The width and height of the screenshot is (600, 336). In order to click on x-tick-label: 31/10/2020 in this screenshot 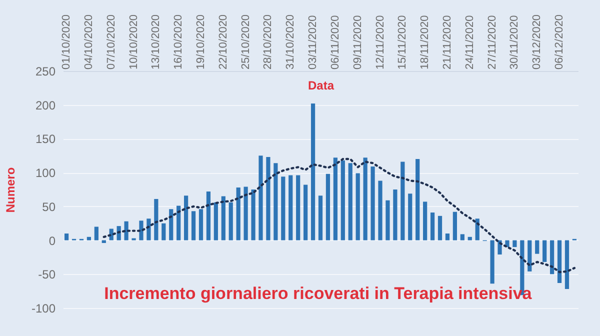, I will do `click(290, 42)`.